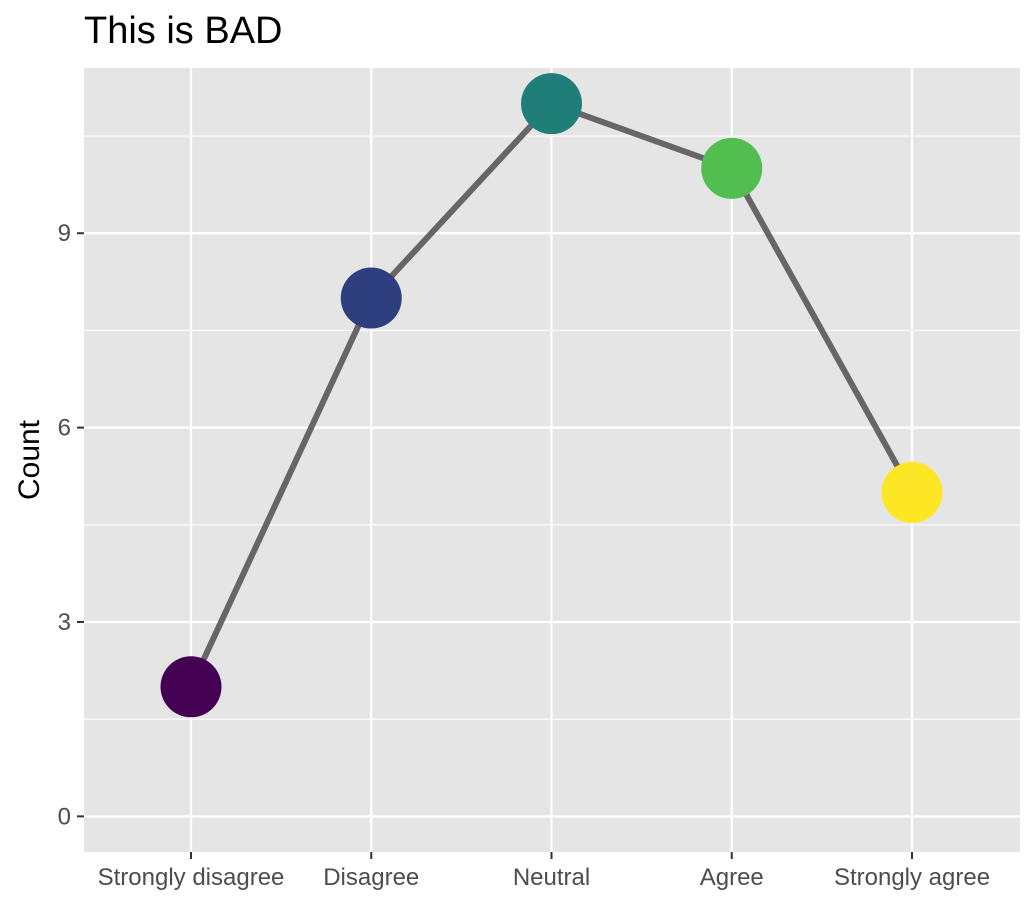 This screenshot has width=1036, height=907. I want to click on x-tick-label: Strongly disagree, so click(191, 877).